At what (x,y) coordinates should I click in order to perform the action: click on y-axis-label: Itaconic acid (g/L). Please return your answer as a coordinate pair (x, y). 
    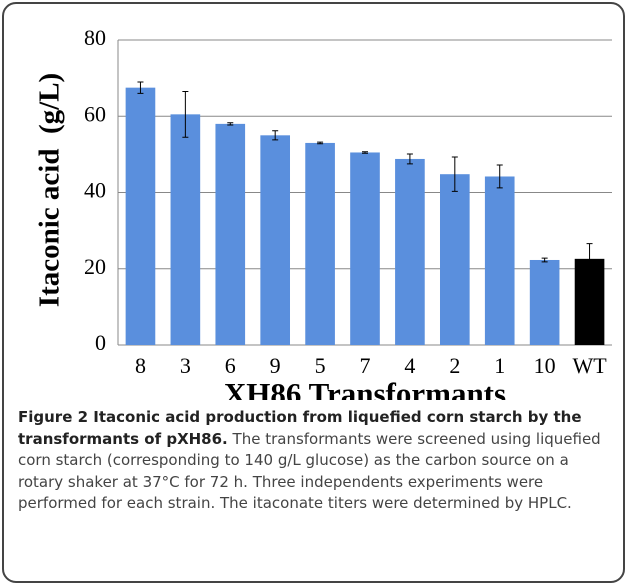
    Looking at the image, I should click on (50, 190).